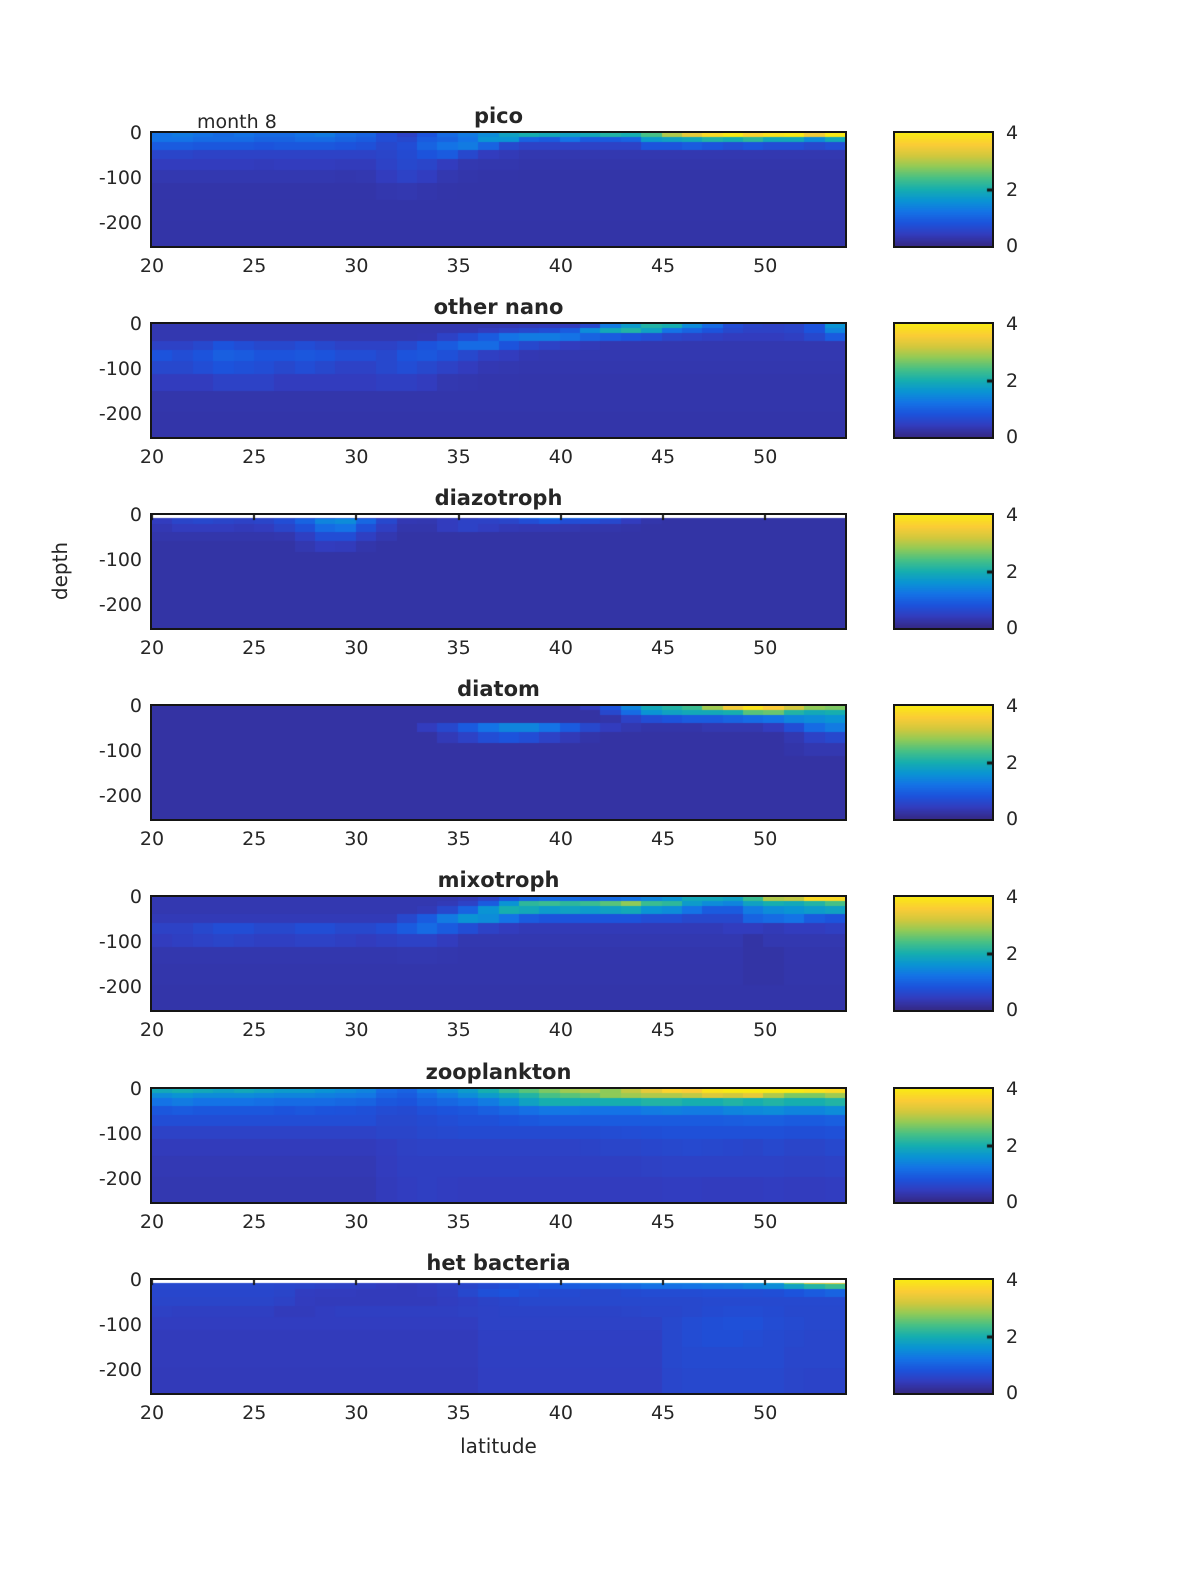 The width and height of the screenshot is (1200, 1575). I want to click on colorbar-pico, so click(943, 189).